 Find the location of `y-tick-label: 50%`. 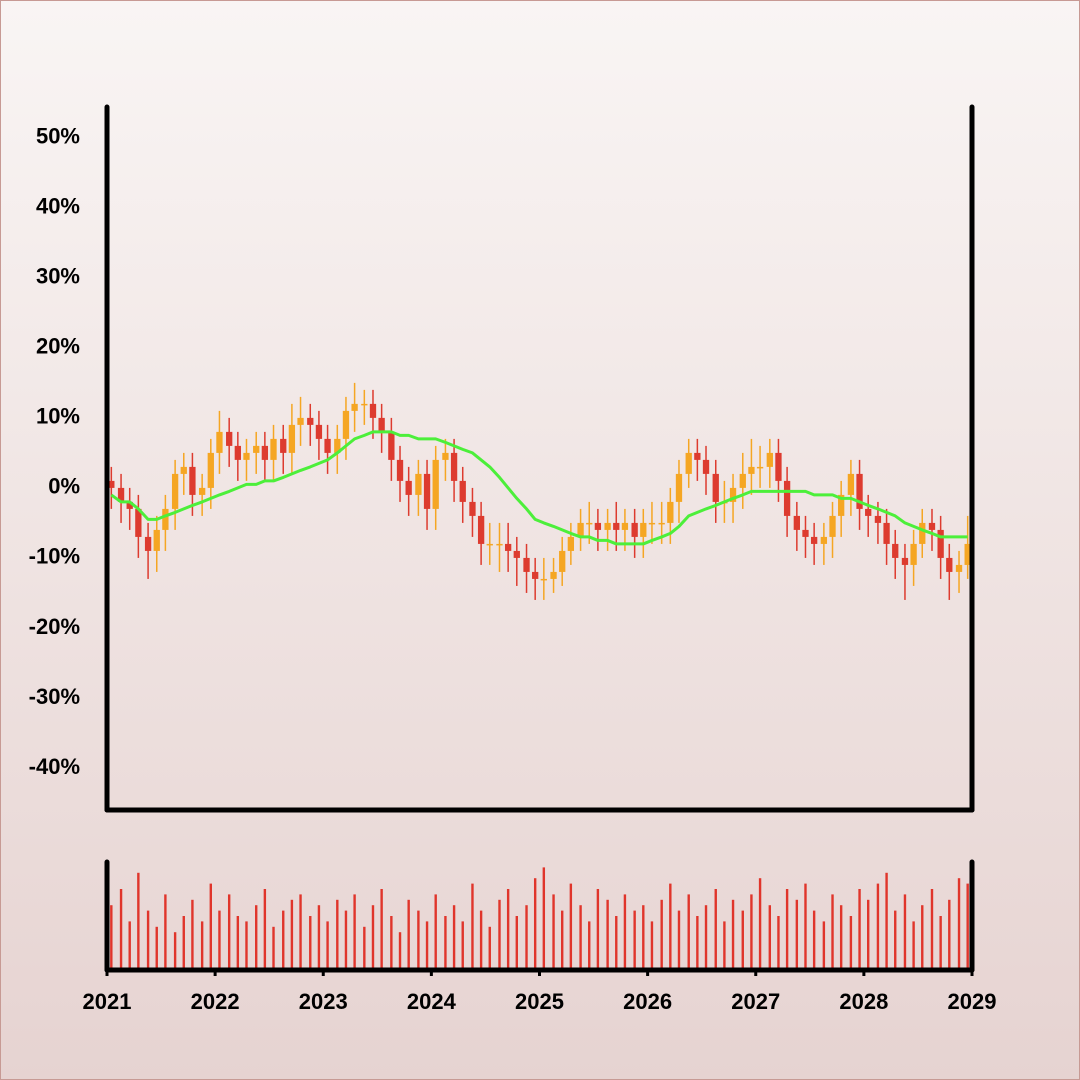

y-tick-label: 50% is located at coordinates (58, 136).